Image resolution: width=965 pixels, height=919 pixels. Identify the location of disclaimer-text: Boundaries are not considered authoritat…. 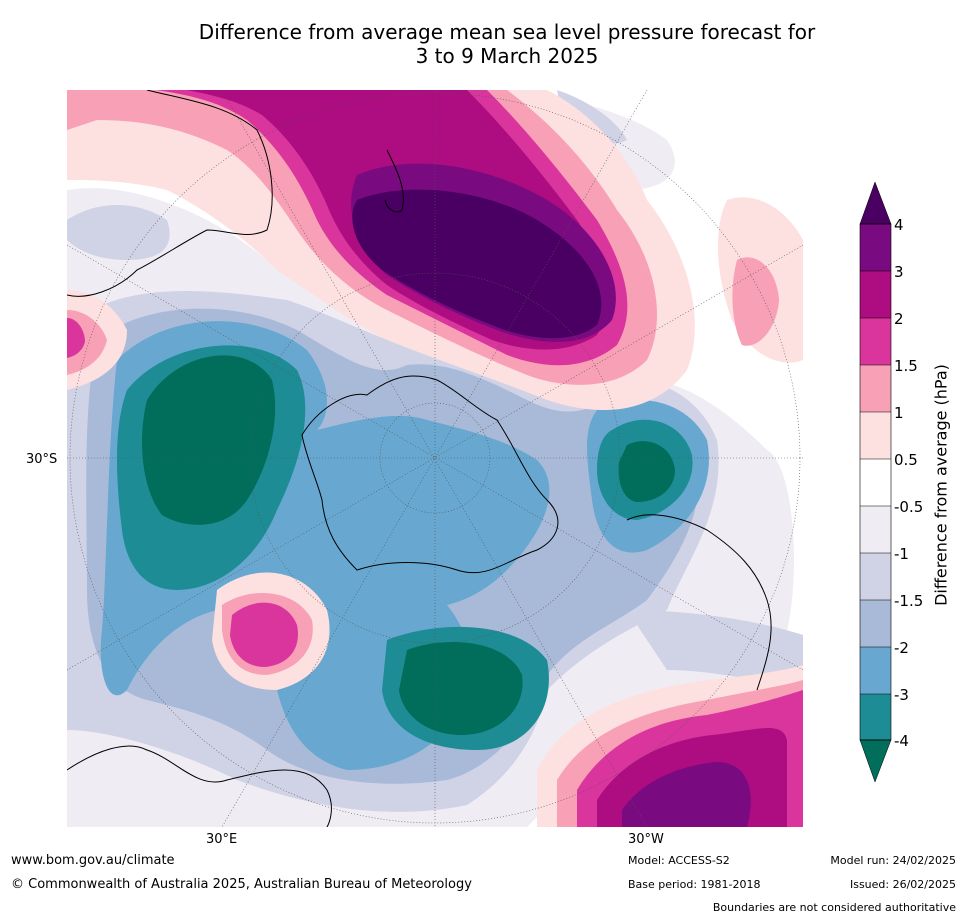
(834, 907).